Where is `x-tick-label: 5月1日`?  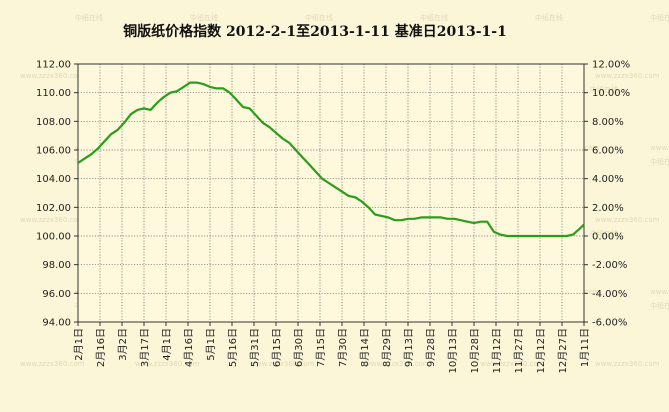 x-tick-label: 5月1日 is located at coordinates (211, 344).